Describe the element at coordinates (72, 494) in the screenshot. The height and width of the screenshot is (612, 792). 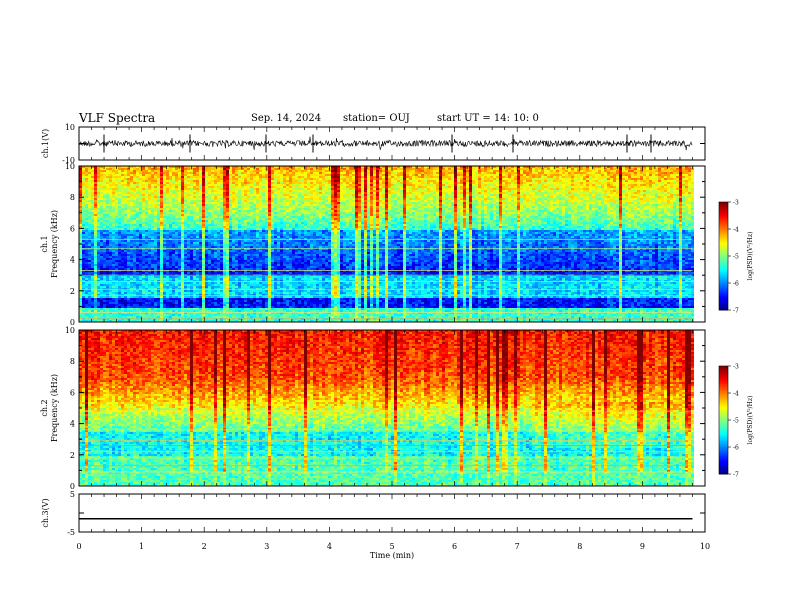
I see `waveform-ch3-ytick-label: 5` at that location.